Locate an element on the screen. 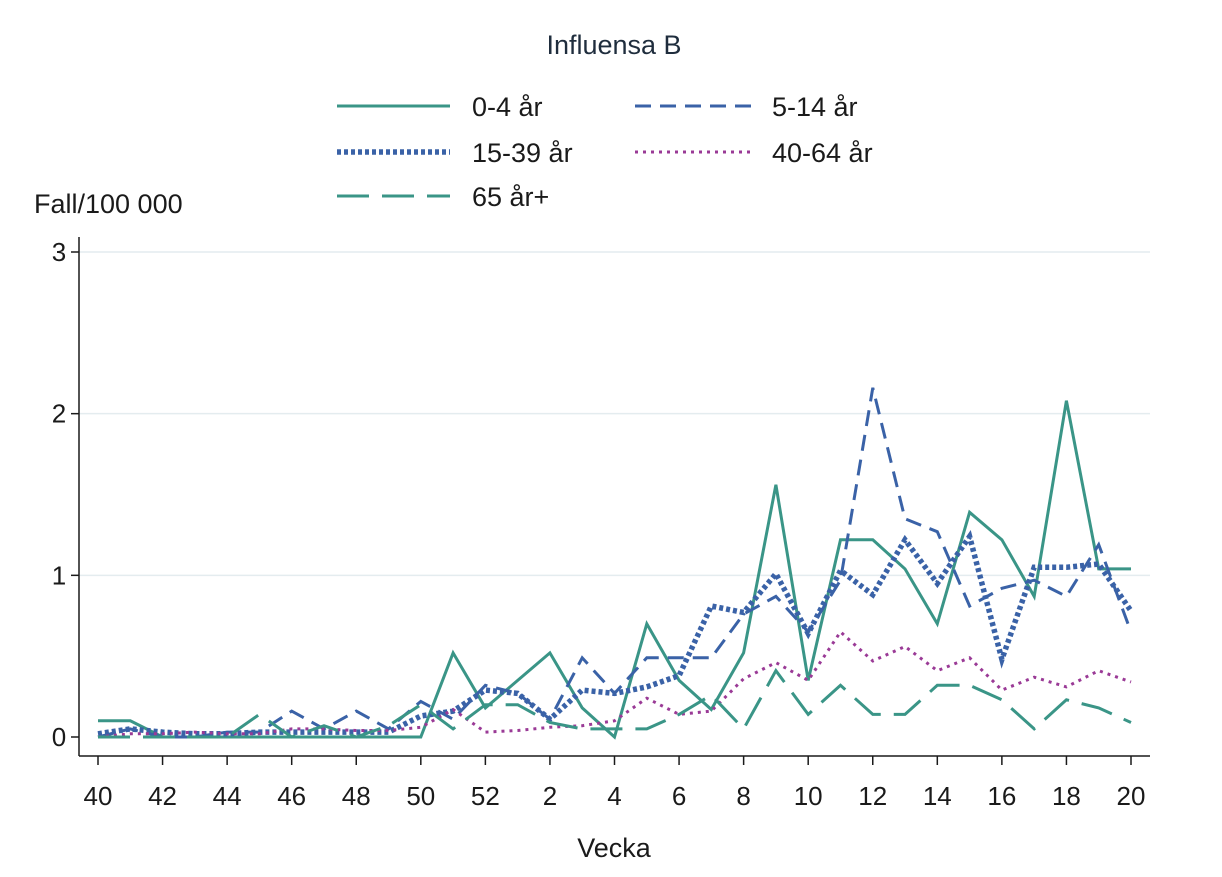  x-tick-label: 52 is located at coordinates (485, 796).